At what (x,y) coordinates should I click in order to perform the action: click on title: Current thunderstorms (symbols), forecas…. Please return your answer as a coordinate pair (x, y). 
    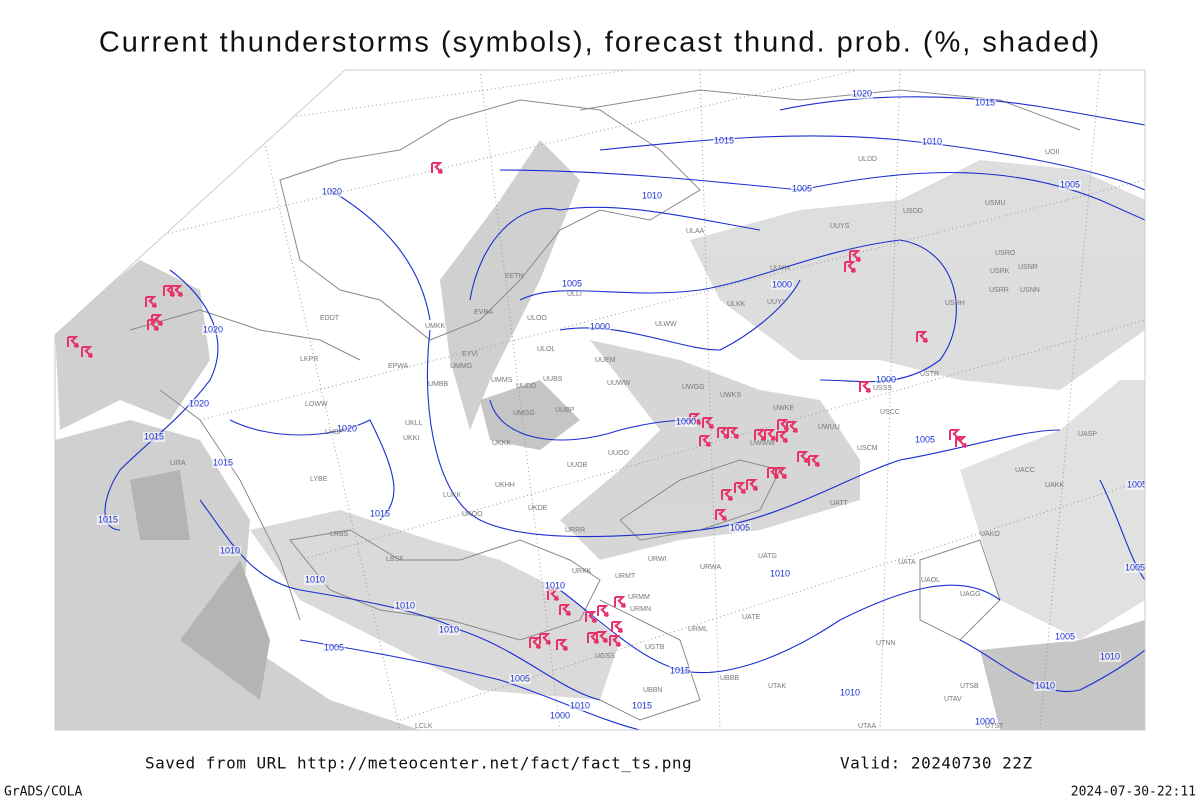
    Looking at the image, I should click on (600, 43).